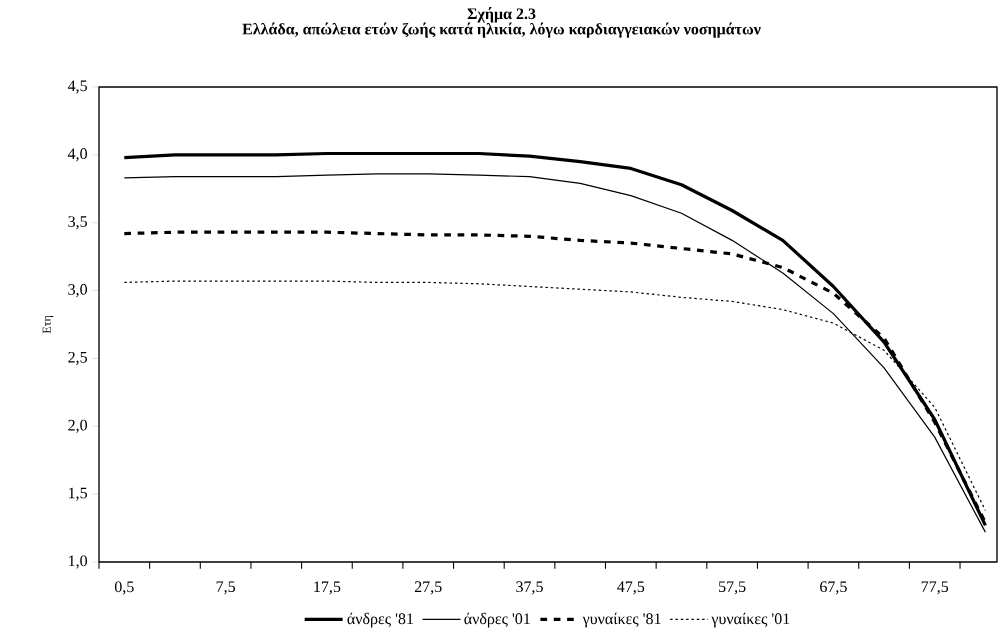 Image resolution: width=1003 pixels, height=632 pixels. Describe the element at coordinates (327, 588) in the screenshot. I see `x-tick-label: 17,5` at that location.